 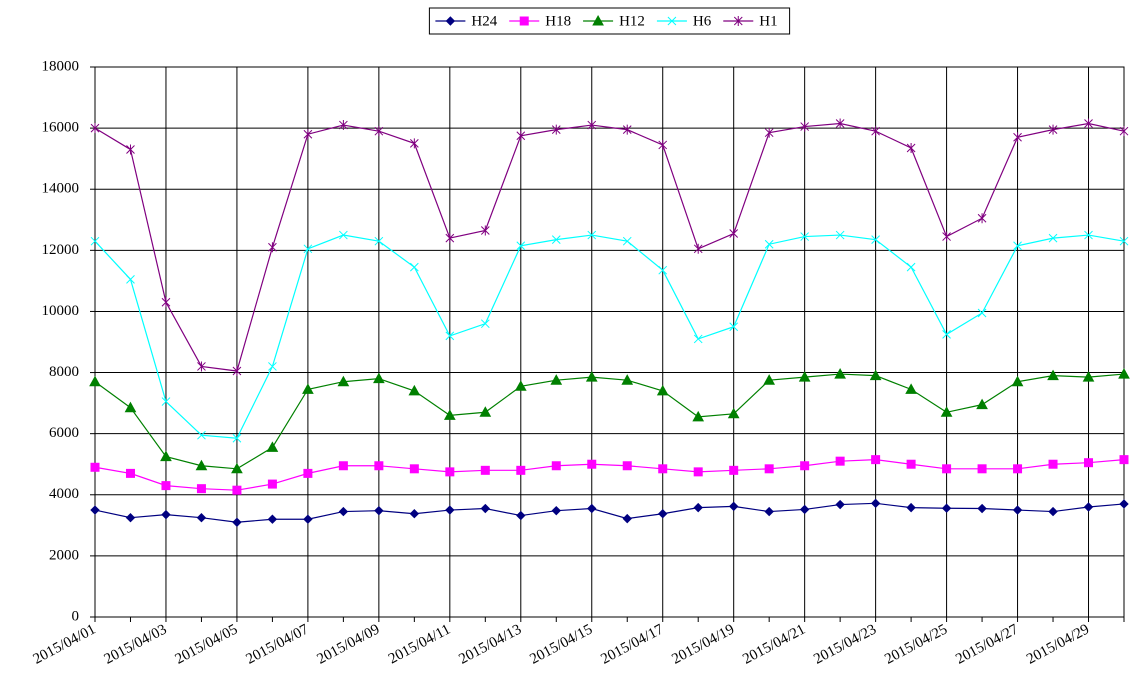 I want to click on legend-label: H6, so click(x=702, y=21).